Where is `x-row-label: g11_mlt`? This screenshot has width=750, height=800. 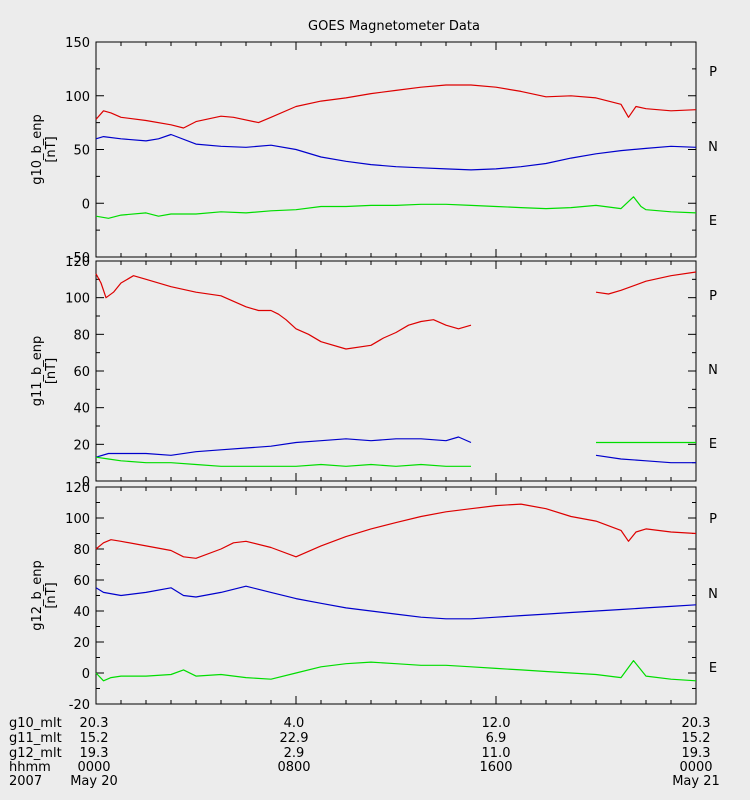
x-row-label: g11_mlt is located at coordinates (35, 738).